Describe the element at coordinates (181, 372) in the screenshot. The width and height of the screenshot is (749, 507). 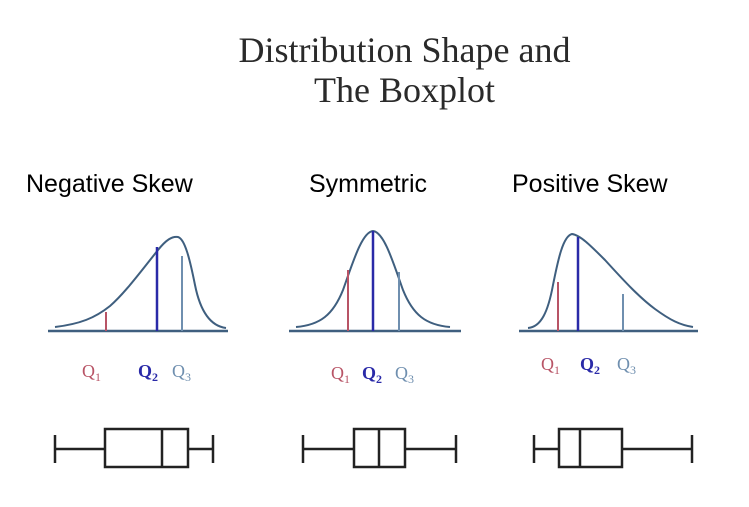
I see `q3-label-negative: Q3` at that location.